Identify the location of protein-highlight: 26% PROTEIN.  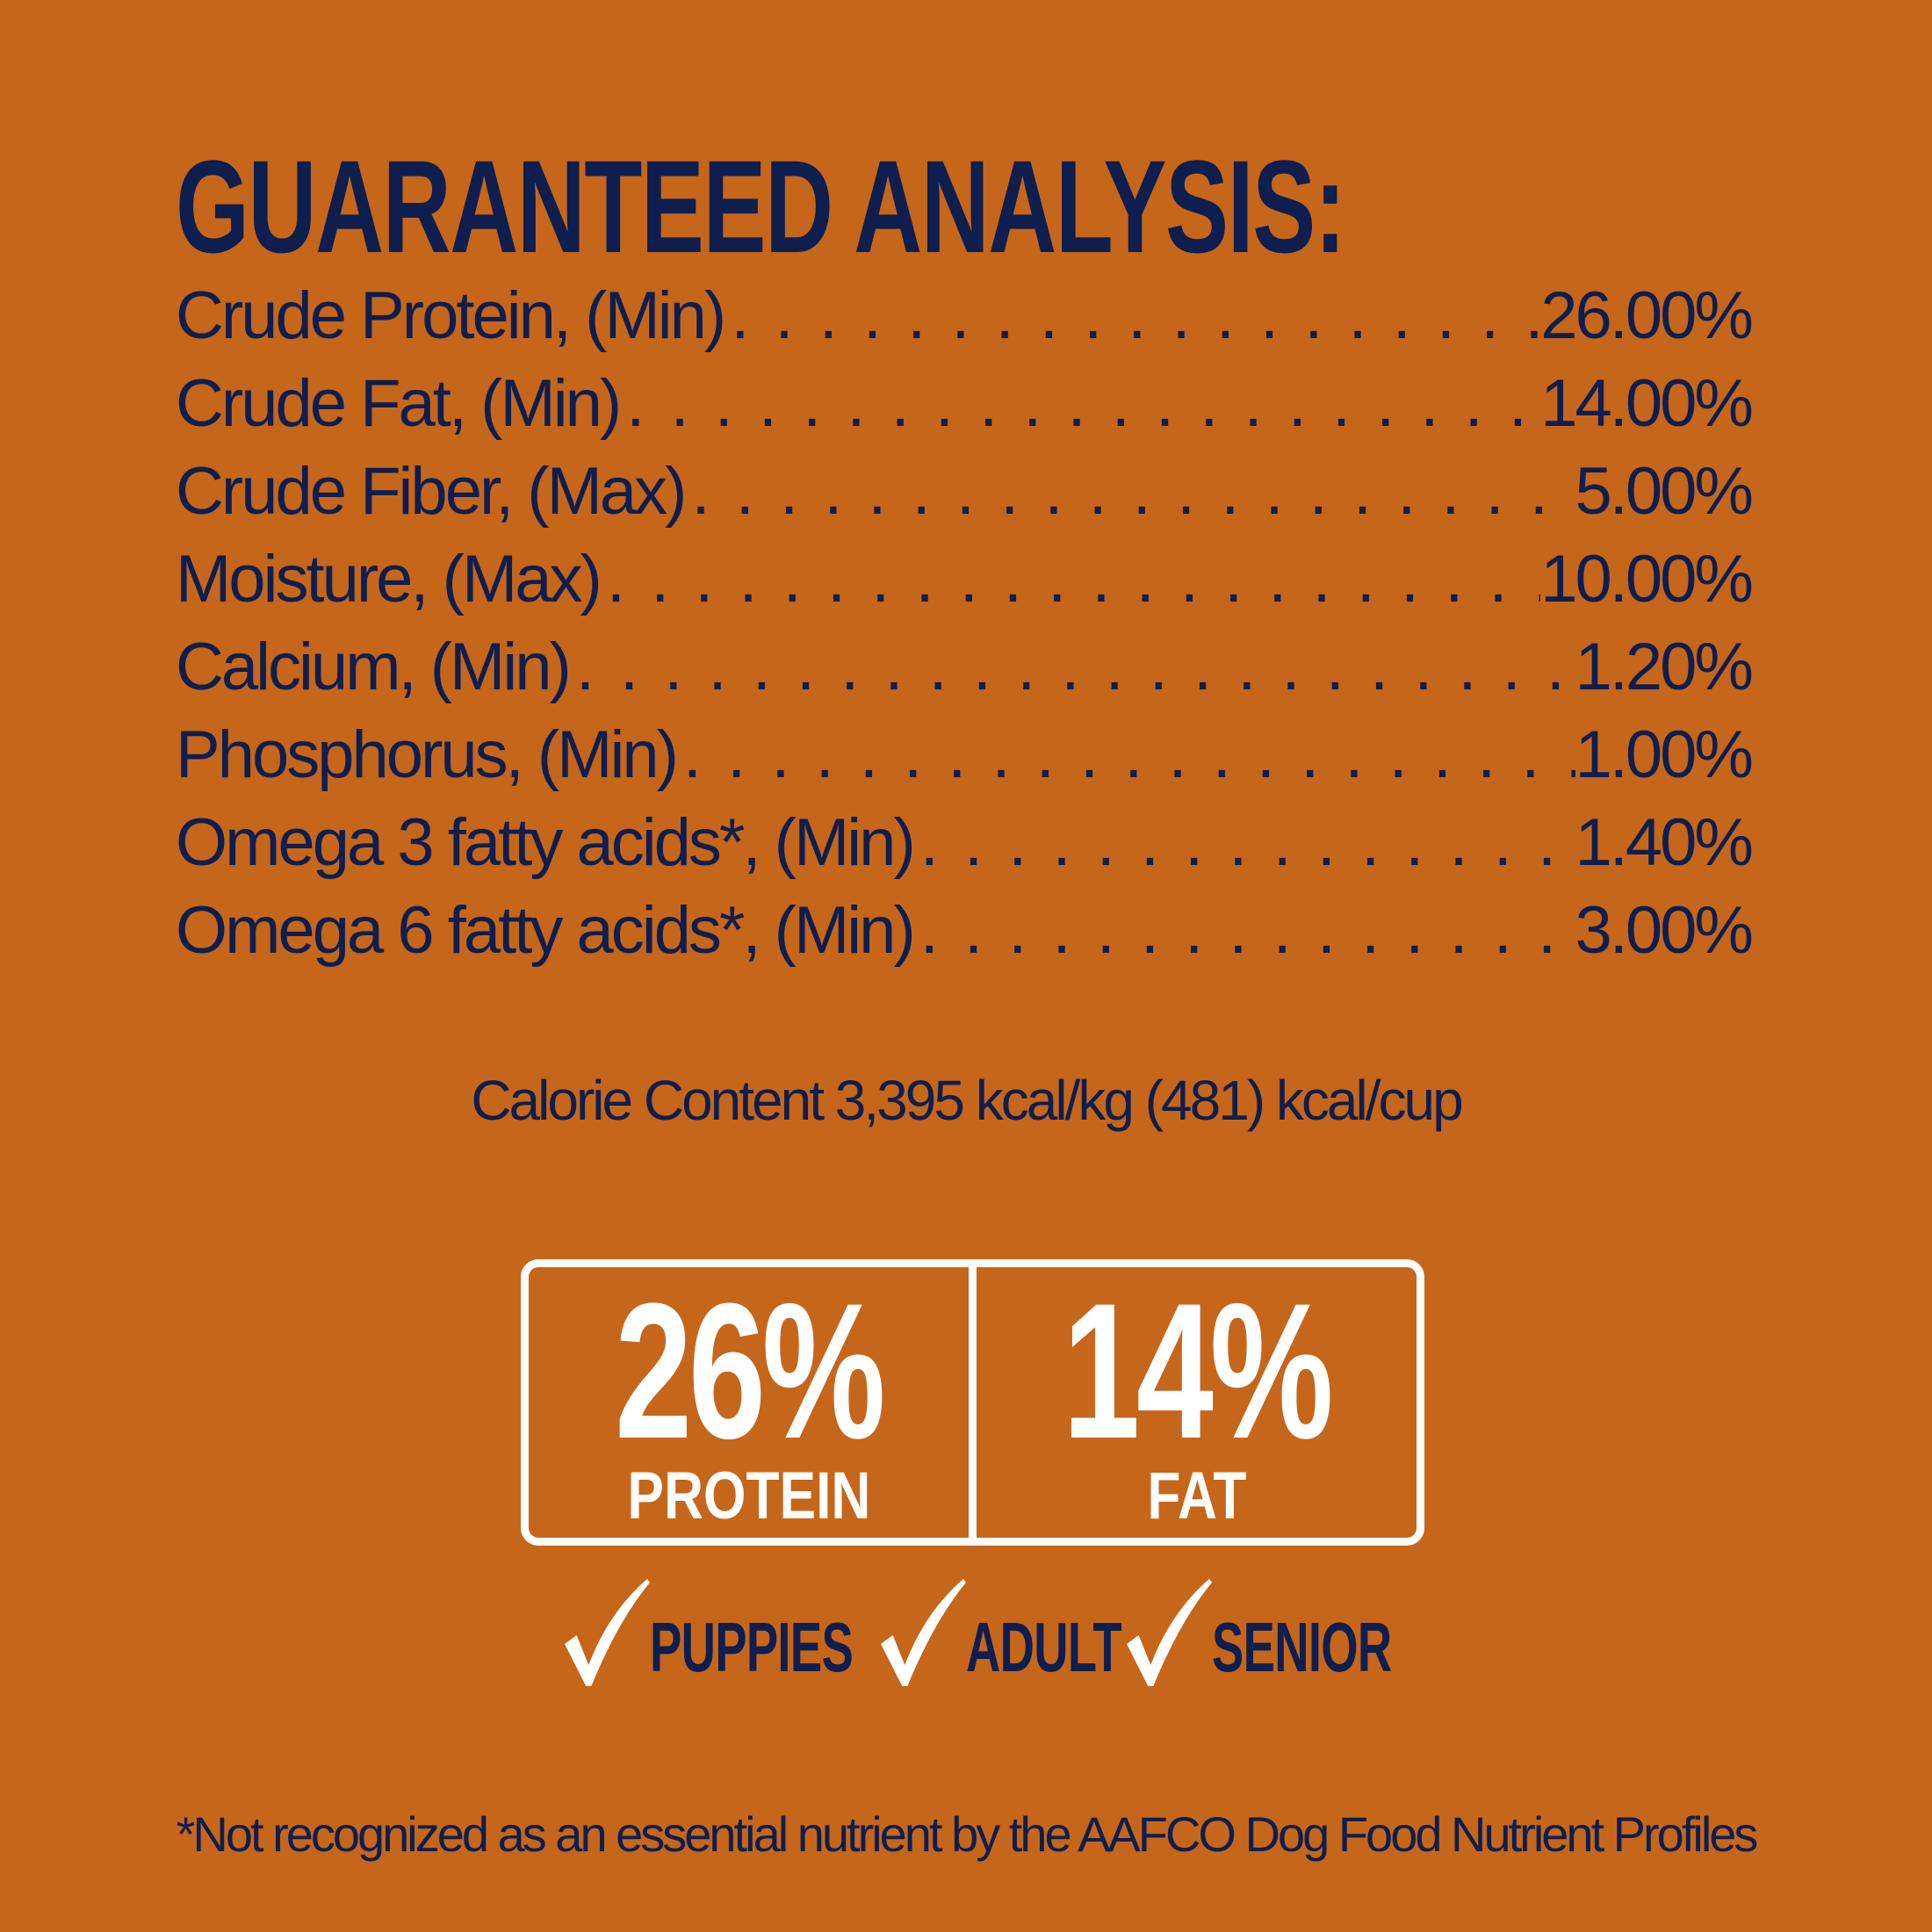
(749, 1402).